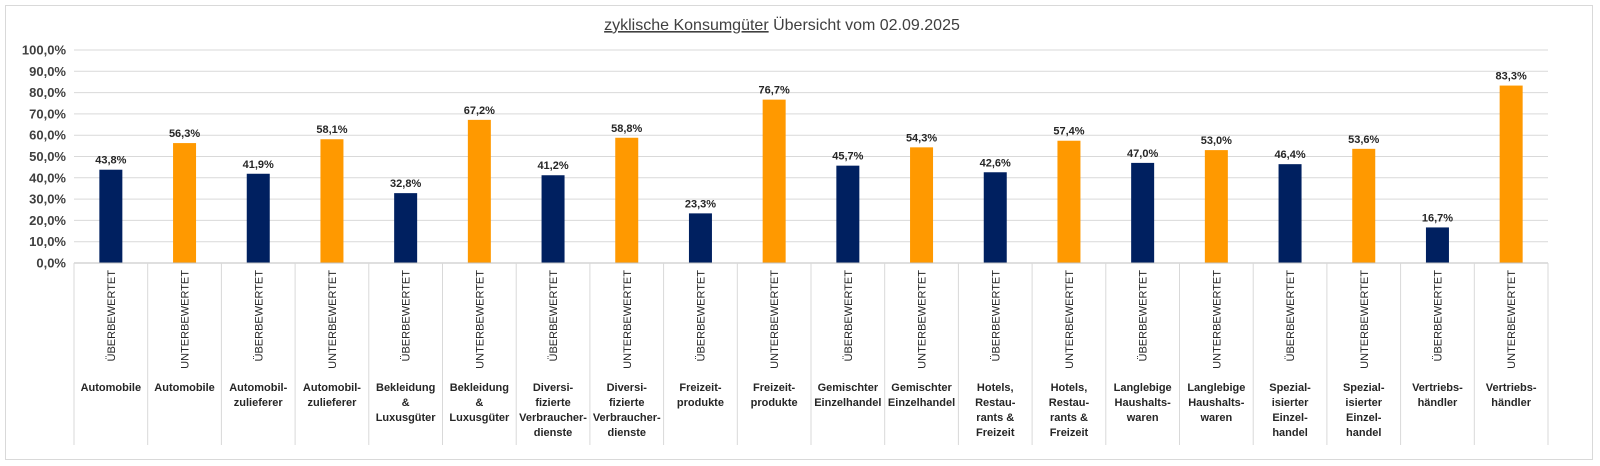 The height and width of the screenshot is (466, 1600). I want to click on sector-label-19-0: Vertriebs-, so click(1511, 388).